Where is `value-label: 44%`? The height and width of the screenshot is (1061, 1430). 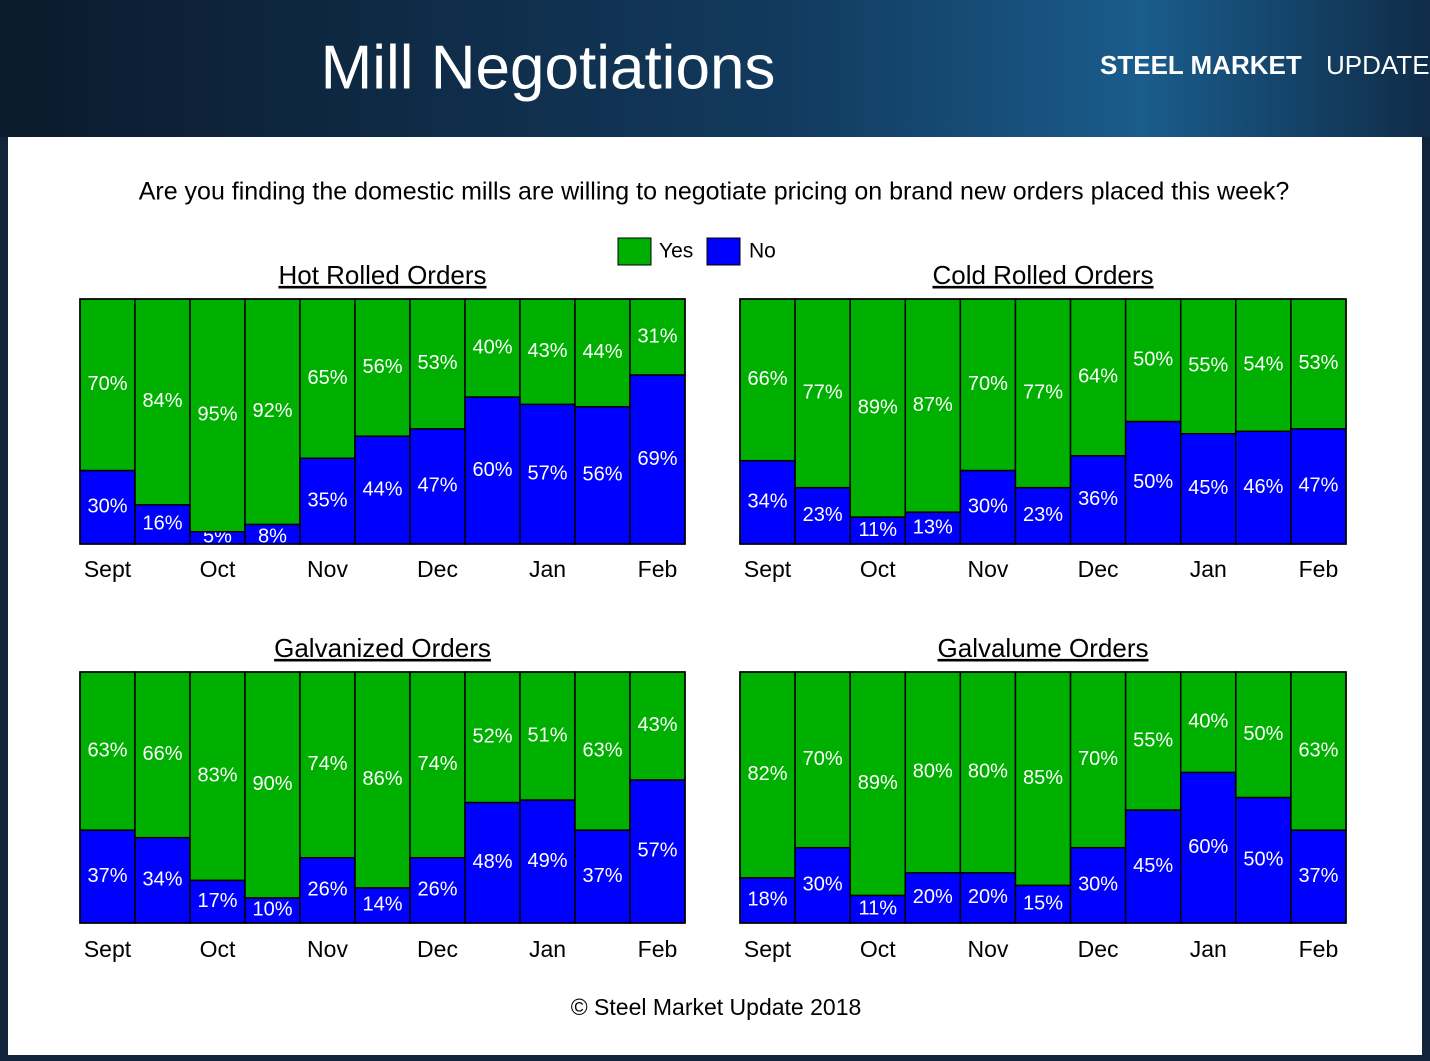
value-label: 44% is located at coordinates (602, 352).